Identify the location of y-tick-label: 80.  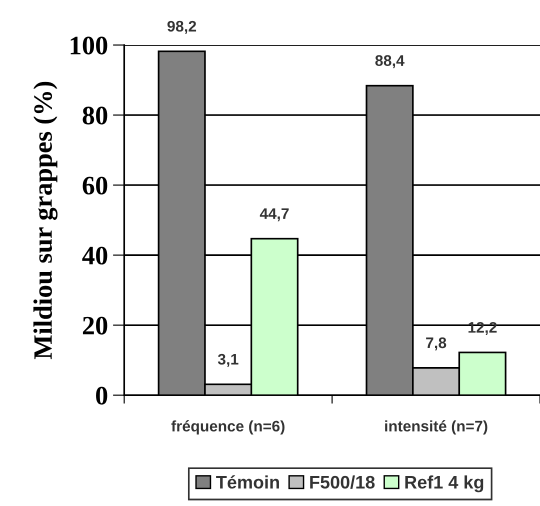
(95, 115).